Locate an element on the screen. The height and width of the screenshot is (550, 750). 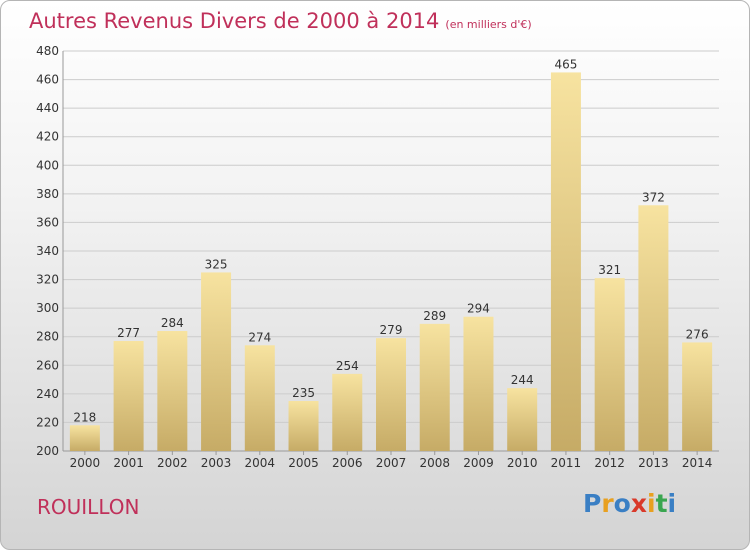
x-tick-label: 2008 is located at coordinates (434, 463).